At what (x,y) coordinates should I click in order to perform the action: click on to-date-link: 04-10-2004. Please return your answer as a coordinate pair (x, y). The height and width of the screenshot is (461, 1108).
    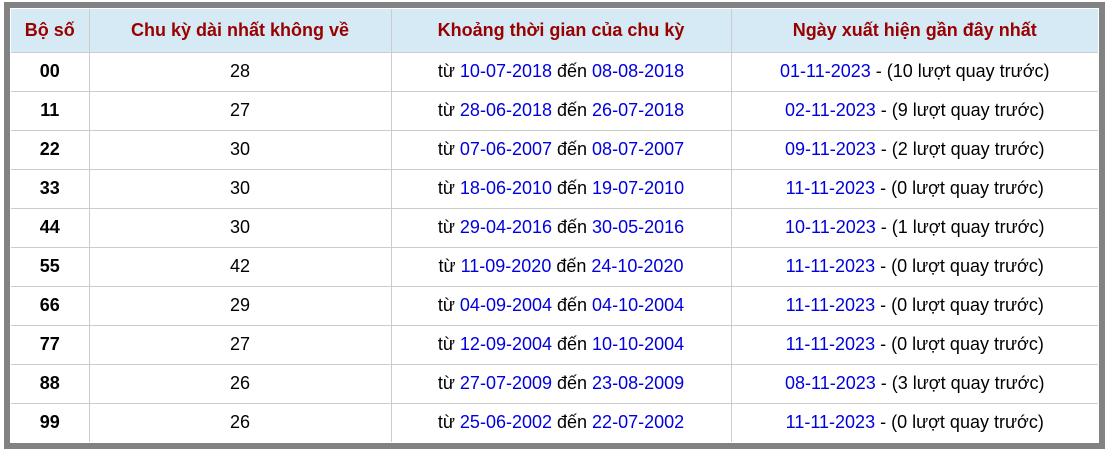
    Looking at the image, I should click on (638, 305).